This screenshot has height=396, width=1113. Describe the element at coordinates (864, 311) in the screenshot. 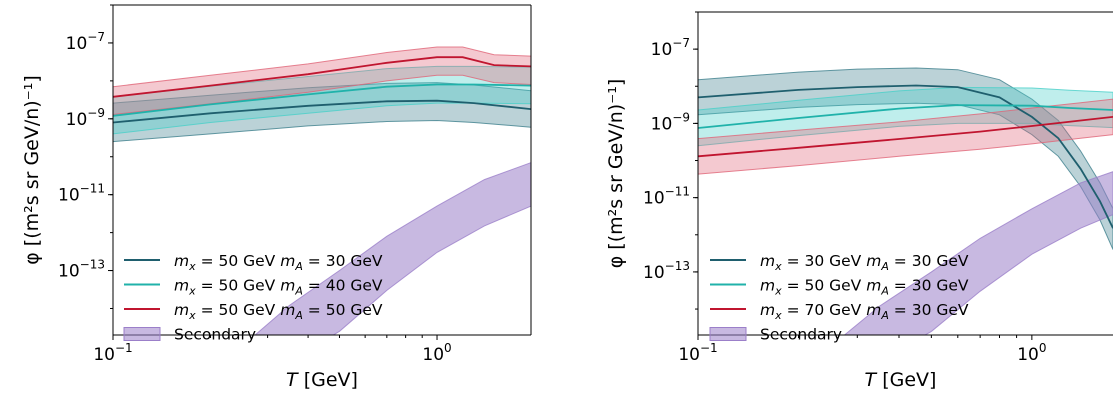

I see `legend-label: mx = 70 GeV mA = 30 GeV` at that location.